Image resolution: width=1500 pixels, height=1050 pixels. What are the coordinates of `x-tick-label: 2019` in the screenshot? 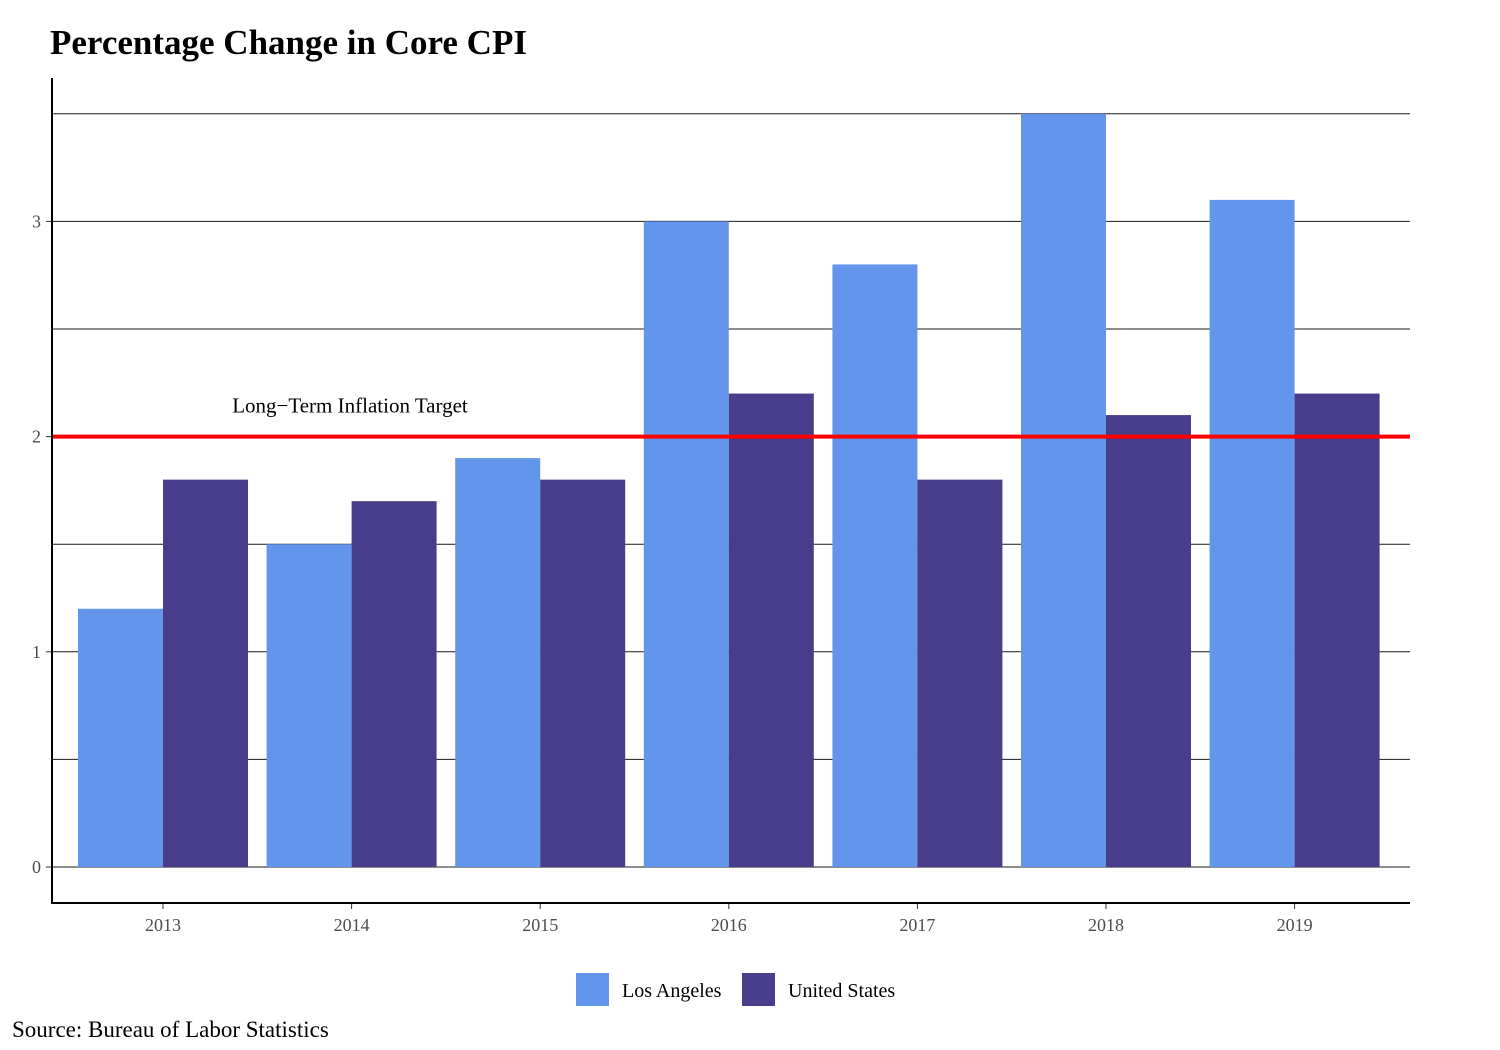 It's located at (1295, 925).